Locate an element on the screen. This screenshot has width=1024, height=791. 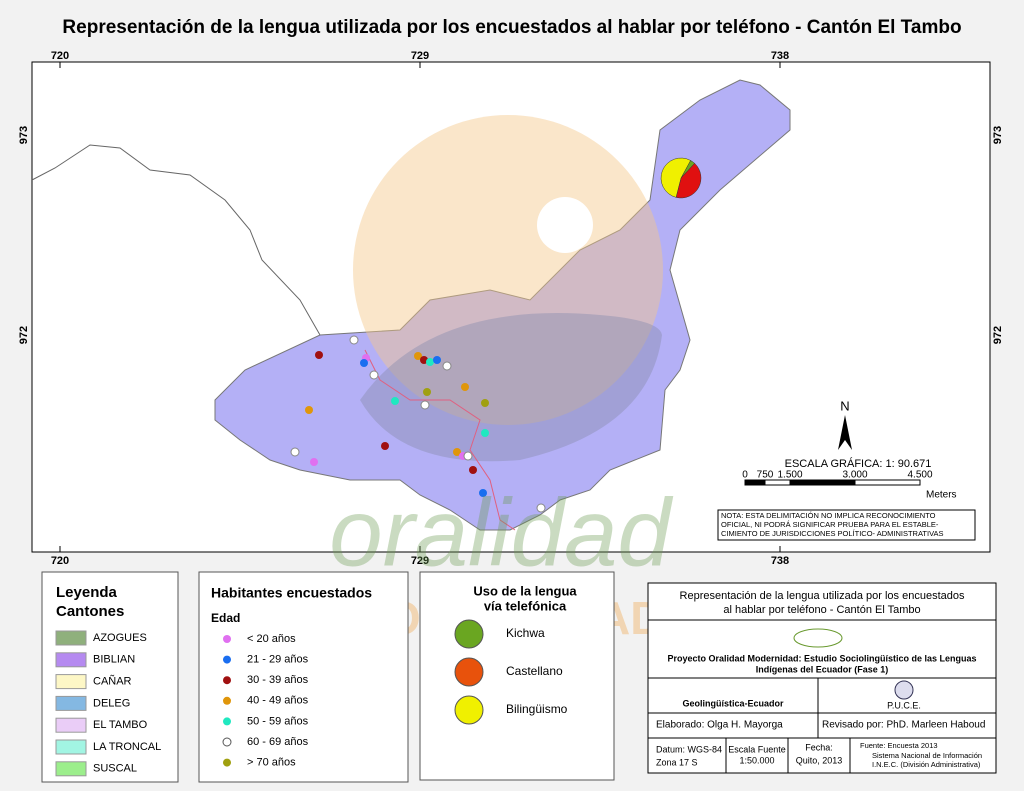
watermark-script: oralidad is located at coordinates (501, 532).